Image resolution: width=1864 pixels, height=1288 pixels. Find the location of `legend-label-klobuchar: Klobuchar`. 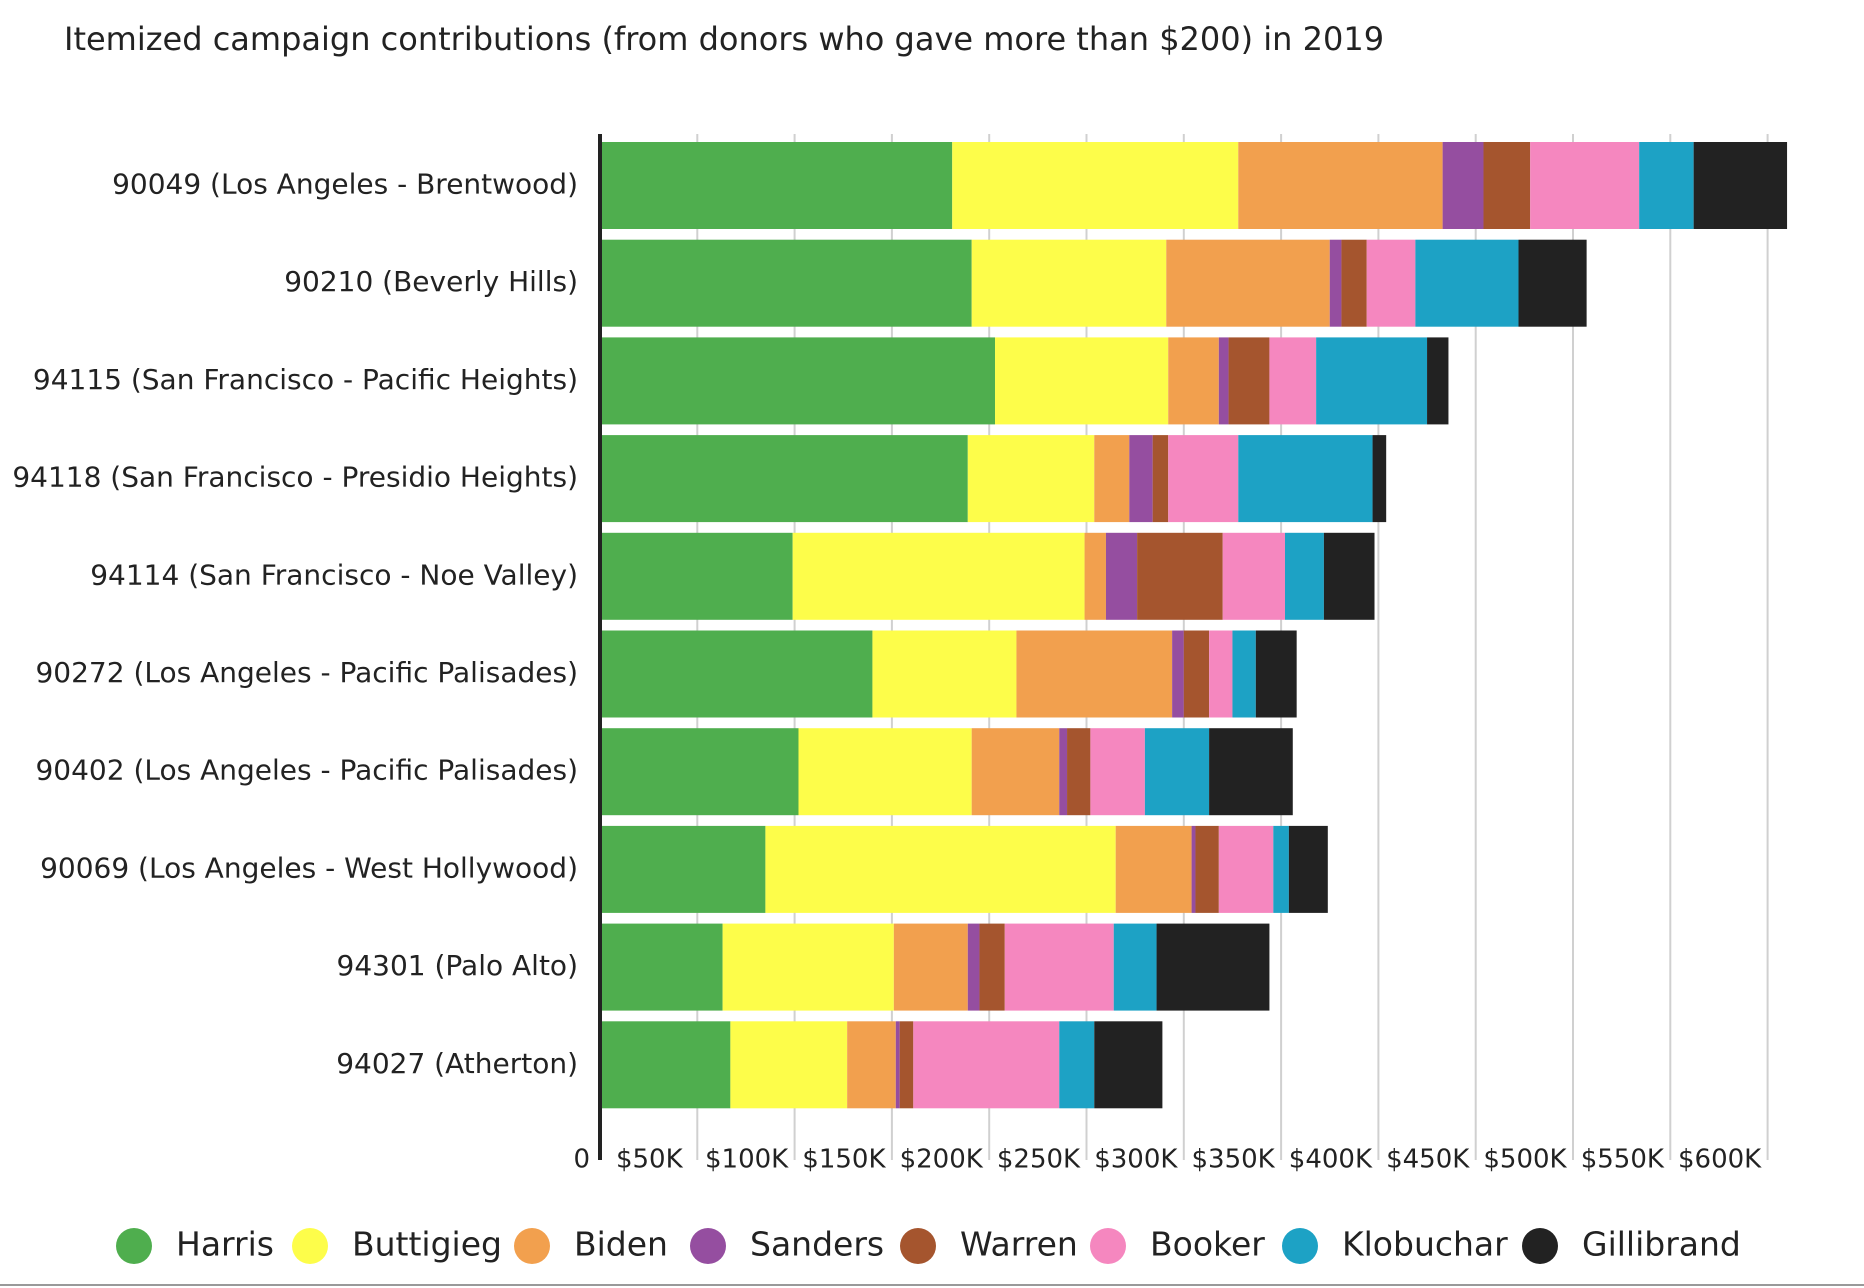

legend-label-klobuchar: Klobuchar is located at coordinates (1425, 1244).